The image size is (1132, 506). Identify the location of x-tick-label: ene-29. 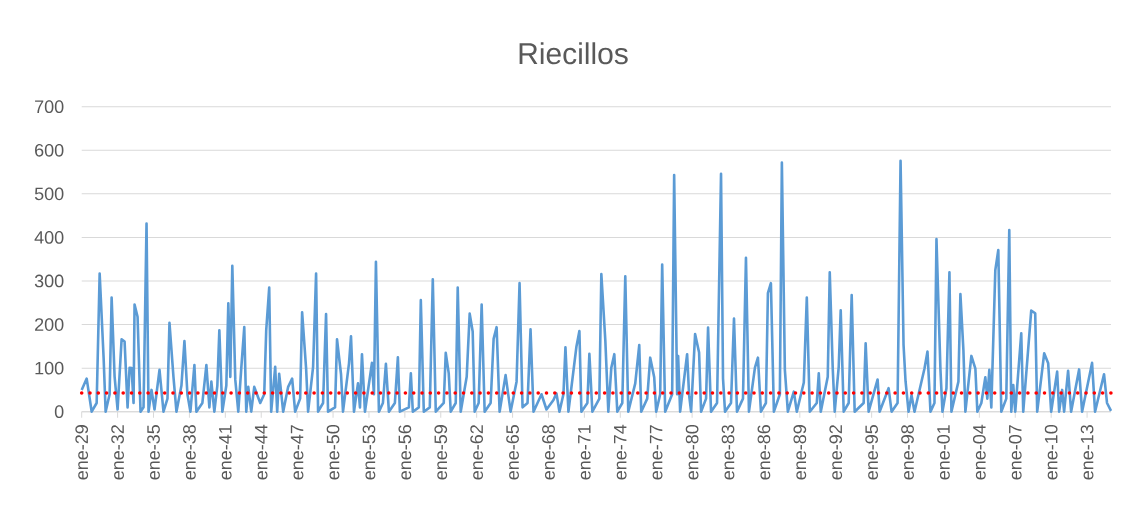
(82, 452).